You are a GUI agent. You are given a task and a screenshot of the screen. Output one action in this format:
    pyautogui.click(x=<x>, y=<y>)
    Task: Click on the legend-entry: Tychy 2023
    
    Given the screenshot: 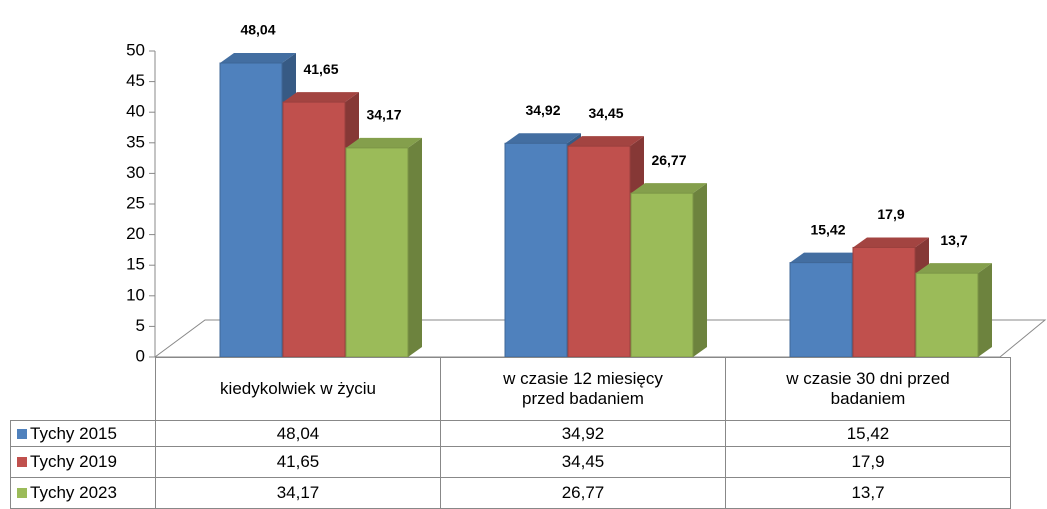 What is the action you would take?
    pyautogui.click(x=83, y=493)
    